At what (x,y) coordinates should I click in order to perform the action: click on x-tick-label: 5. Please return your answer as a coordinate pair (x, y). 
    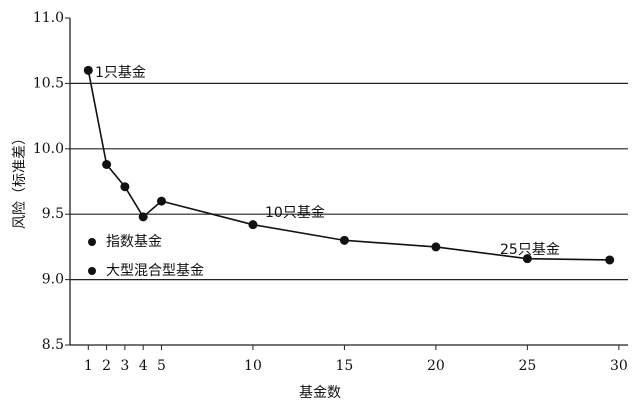
    Looking at the image, I should click on (161, 366).